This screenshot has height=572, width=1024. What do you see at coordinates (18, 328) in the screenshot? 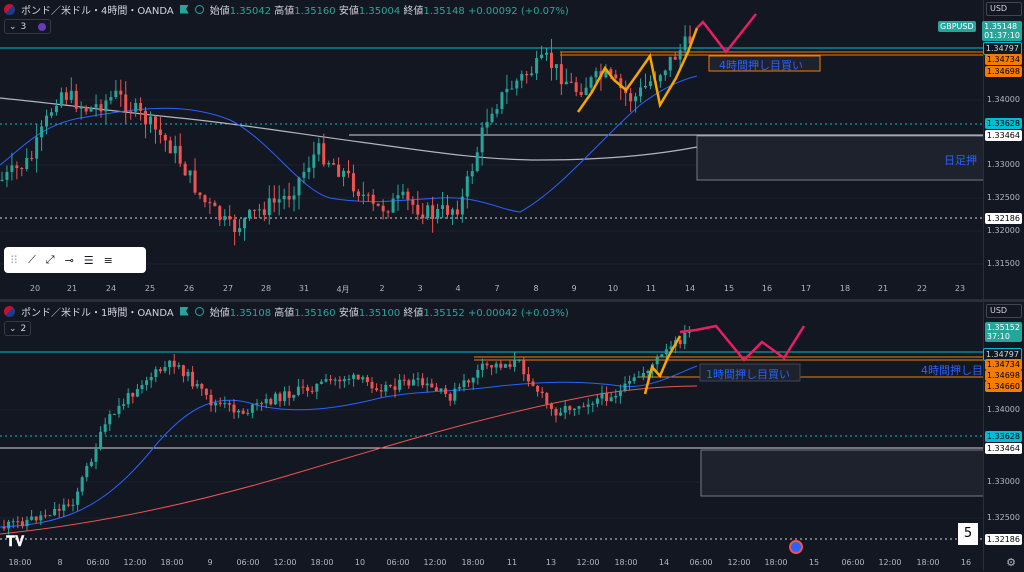
I see `indicator-toggle-1h: ⌄ 2` at bounding box center [18, 328].